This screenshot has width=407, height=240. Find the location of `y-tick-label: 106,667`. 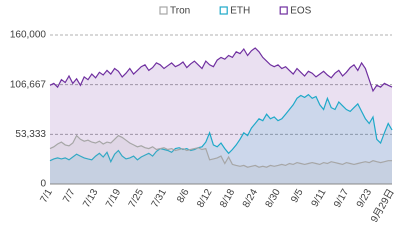

y-tick-label: 106,667 is located at coordinates (28, 84).